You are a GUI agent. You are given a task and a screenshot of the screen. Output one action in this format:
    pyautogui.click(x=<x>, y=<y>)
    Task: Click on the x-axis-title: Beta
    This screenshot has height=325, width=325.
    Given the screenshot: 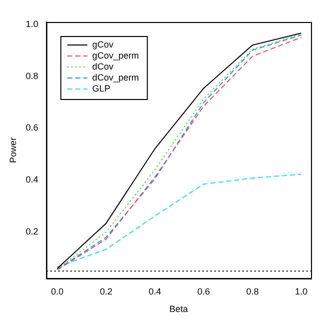 What is the action you would take?
    pyautogui.click(x=178, y=309)
    